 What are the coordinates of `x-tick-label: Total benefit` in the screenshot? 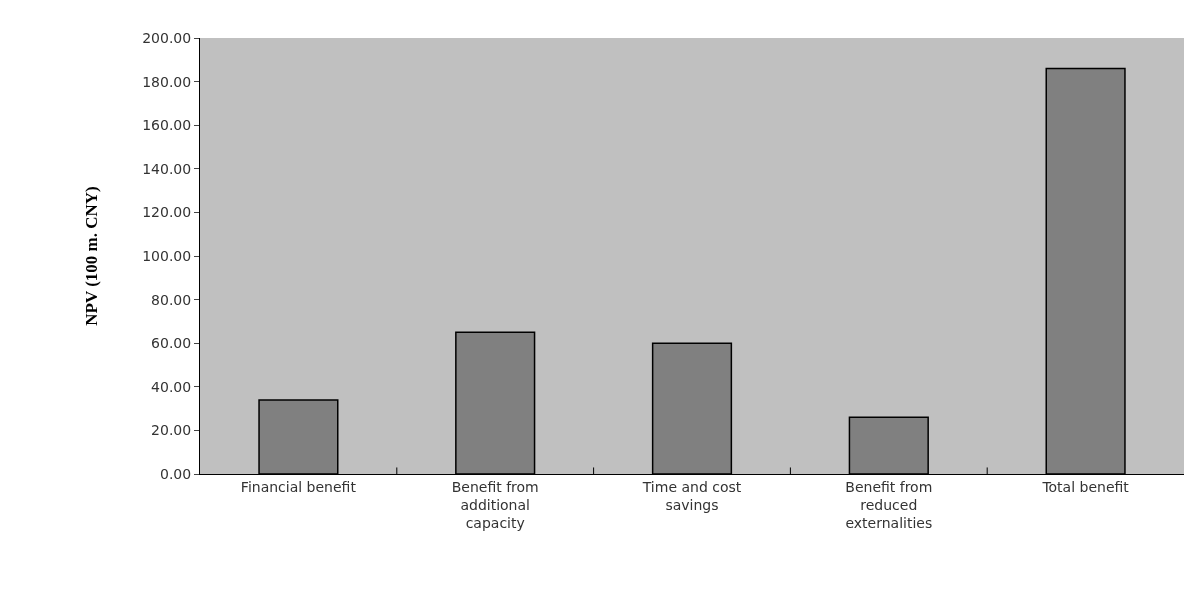 It's located at (1085, 486).